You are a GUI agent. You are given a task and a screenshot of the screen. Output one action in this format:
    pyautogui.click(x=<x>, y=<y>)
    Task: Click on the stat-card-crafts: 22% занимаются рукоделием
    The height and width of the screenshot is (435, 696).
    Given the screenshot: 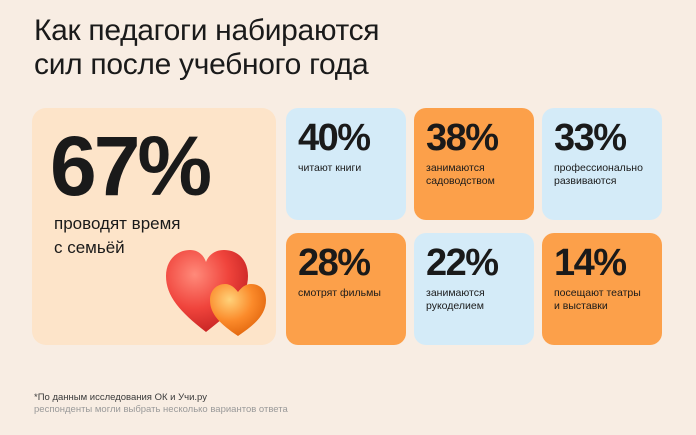 What is the action you would take?
    pyautogui.click(x=474, y=289)
    